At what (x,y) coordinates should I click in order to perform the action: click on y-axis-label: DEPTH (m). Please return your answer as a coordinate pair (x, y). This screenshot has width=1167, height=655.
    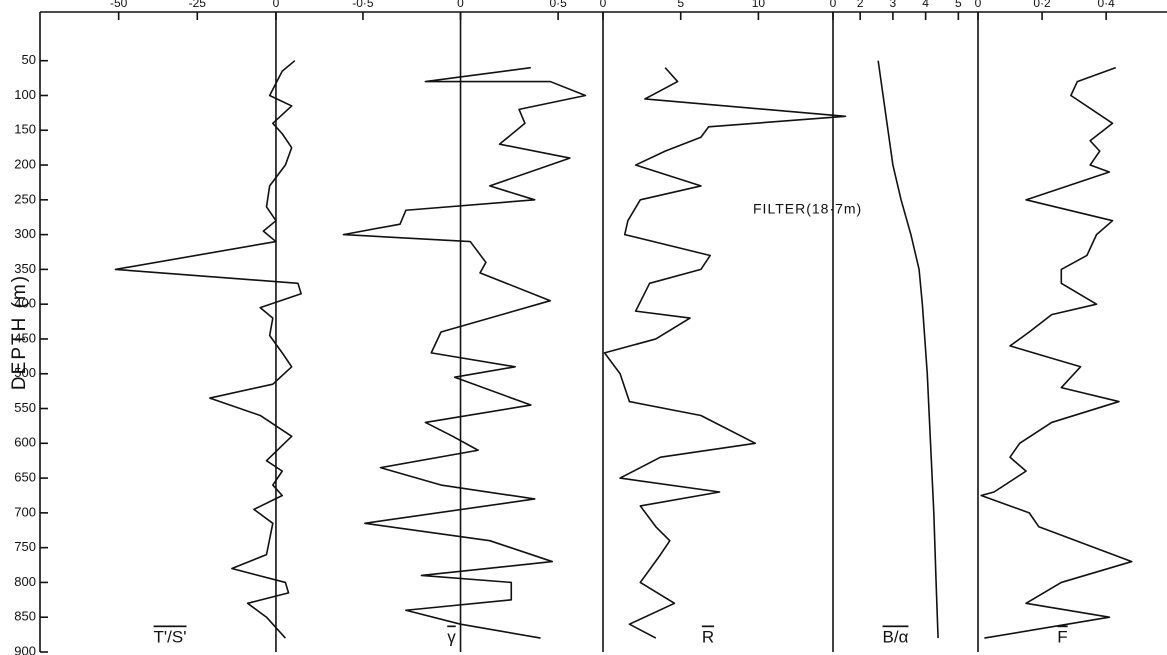
    Looking at the image, I should click on (19, 332).